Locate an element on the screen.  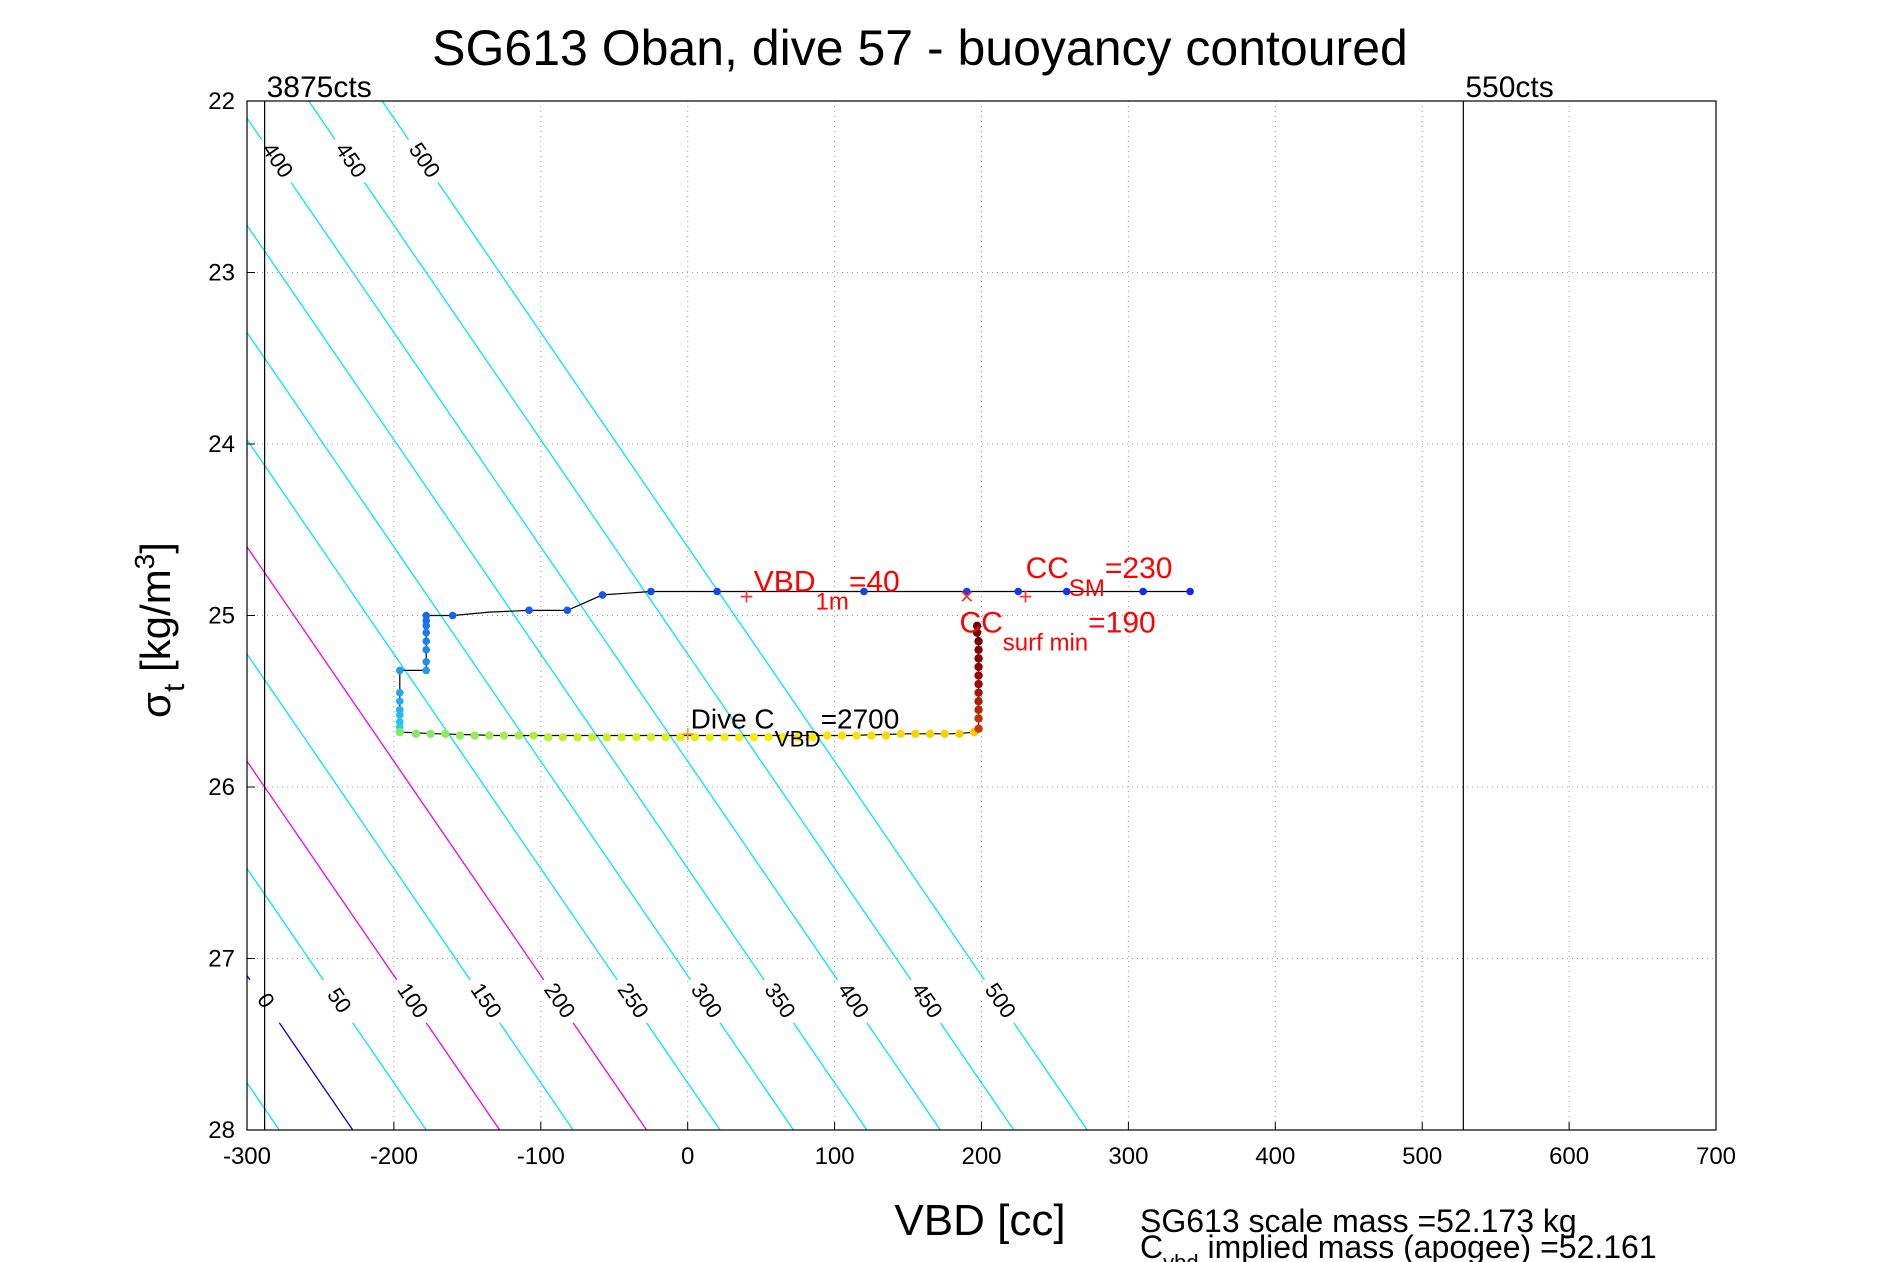
annotation-sub: SM is located at coordinates (1087, 588).